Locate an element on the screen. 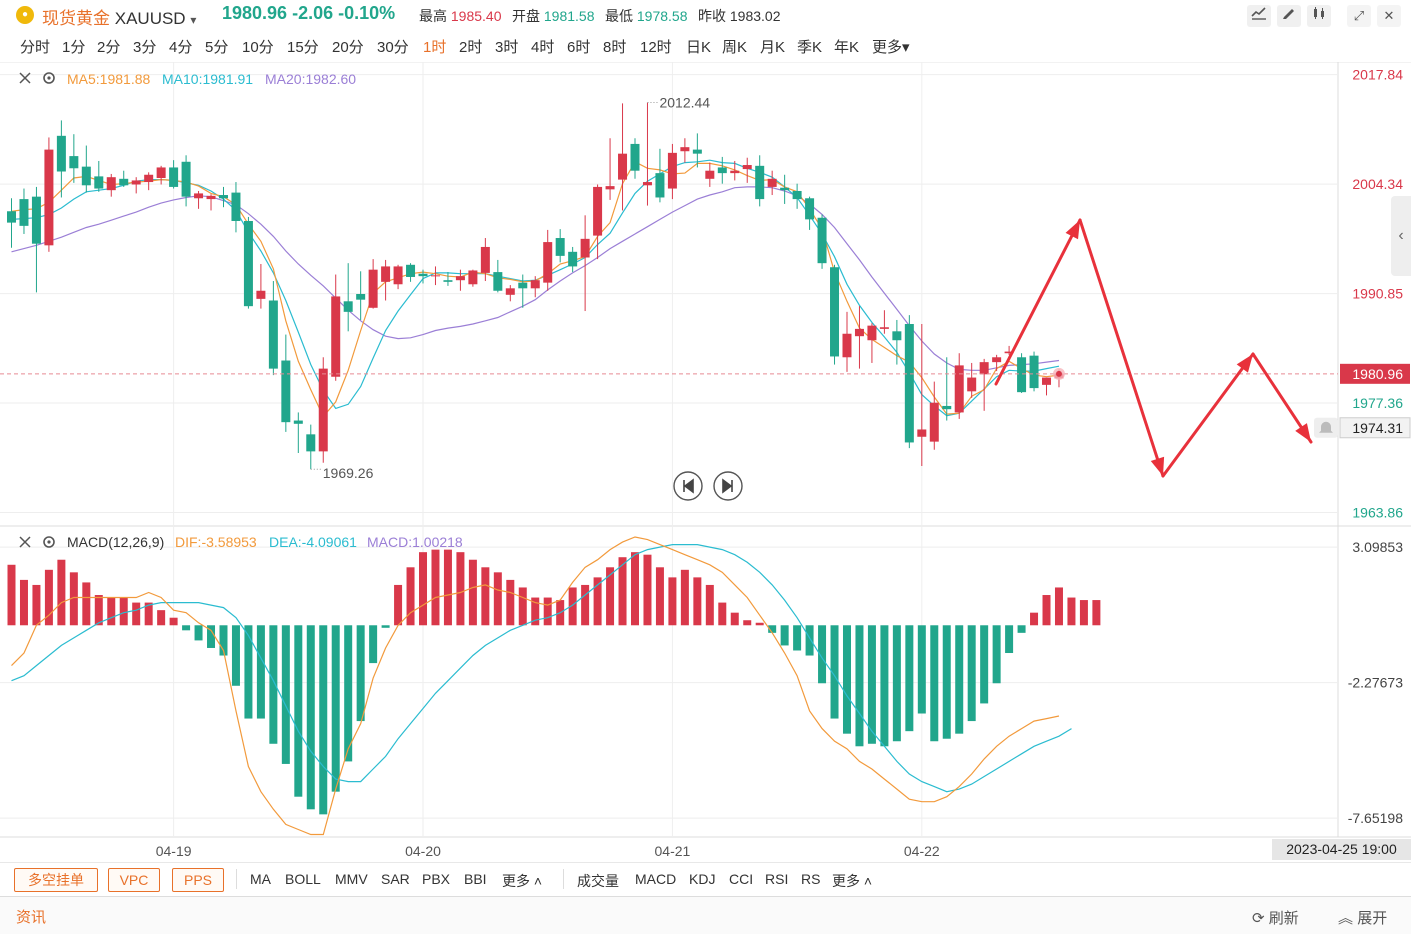 The width and height of the screenshot is (1411, 934). price-alert-button is located at coordinates (1326, 427).